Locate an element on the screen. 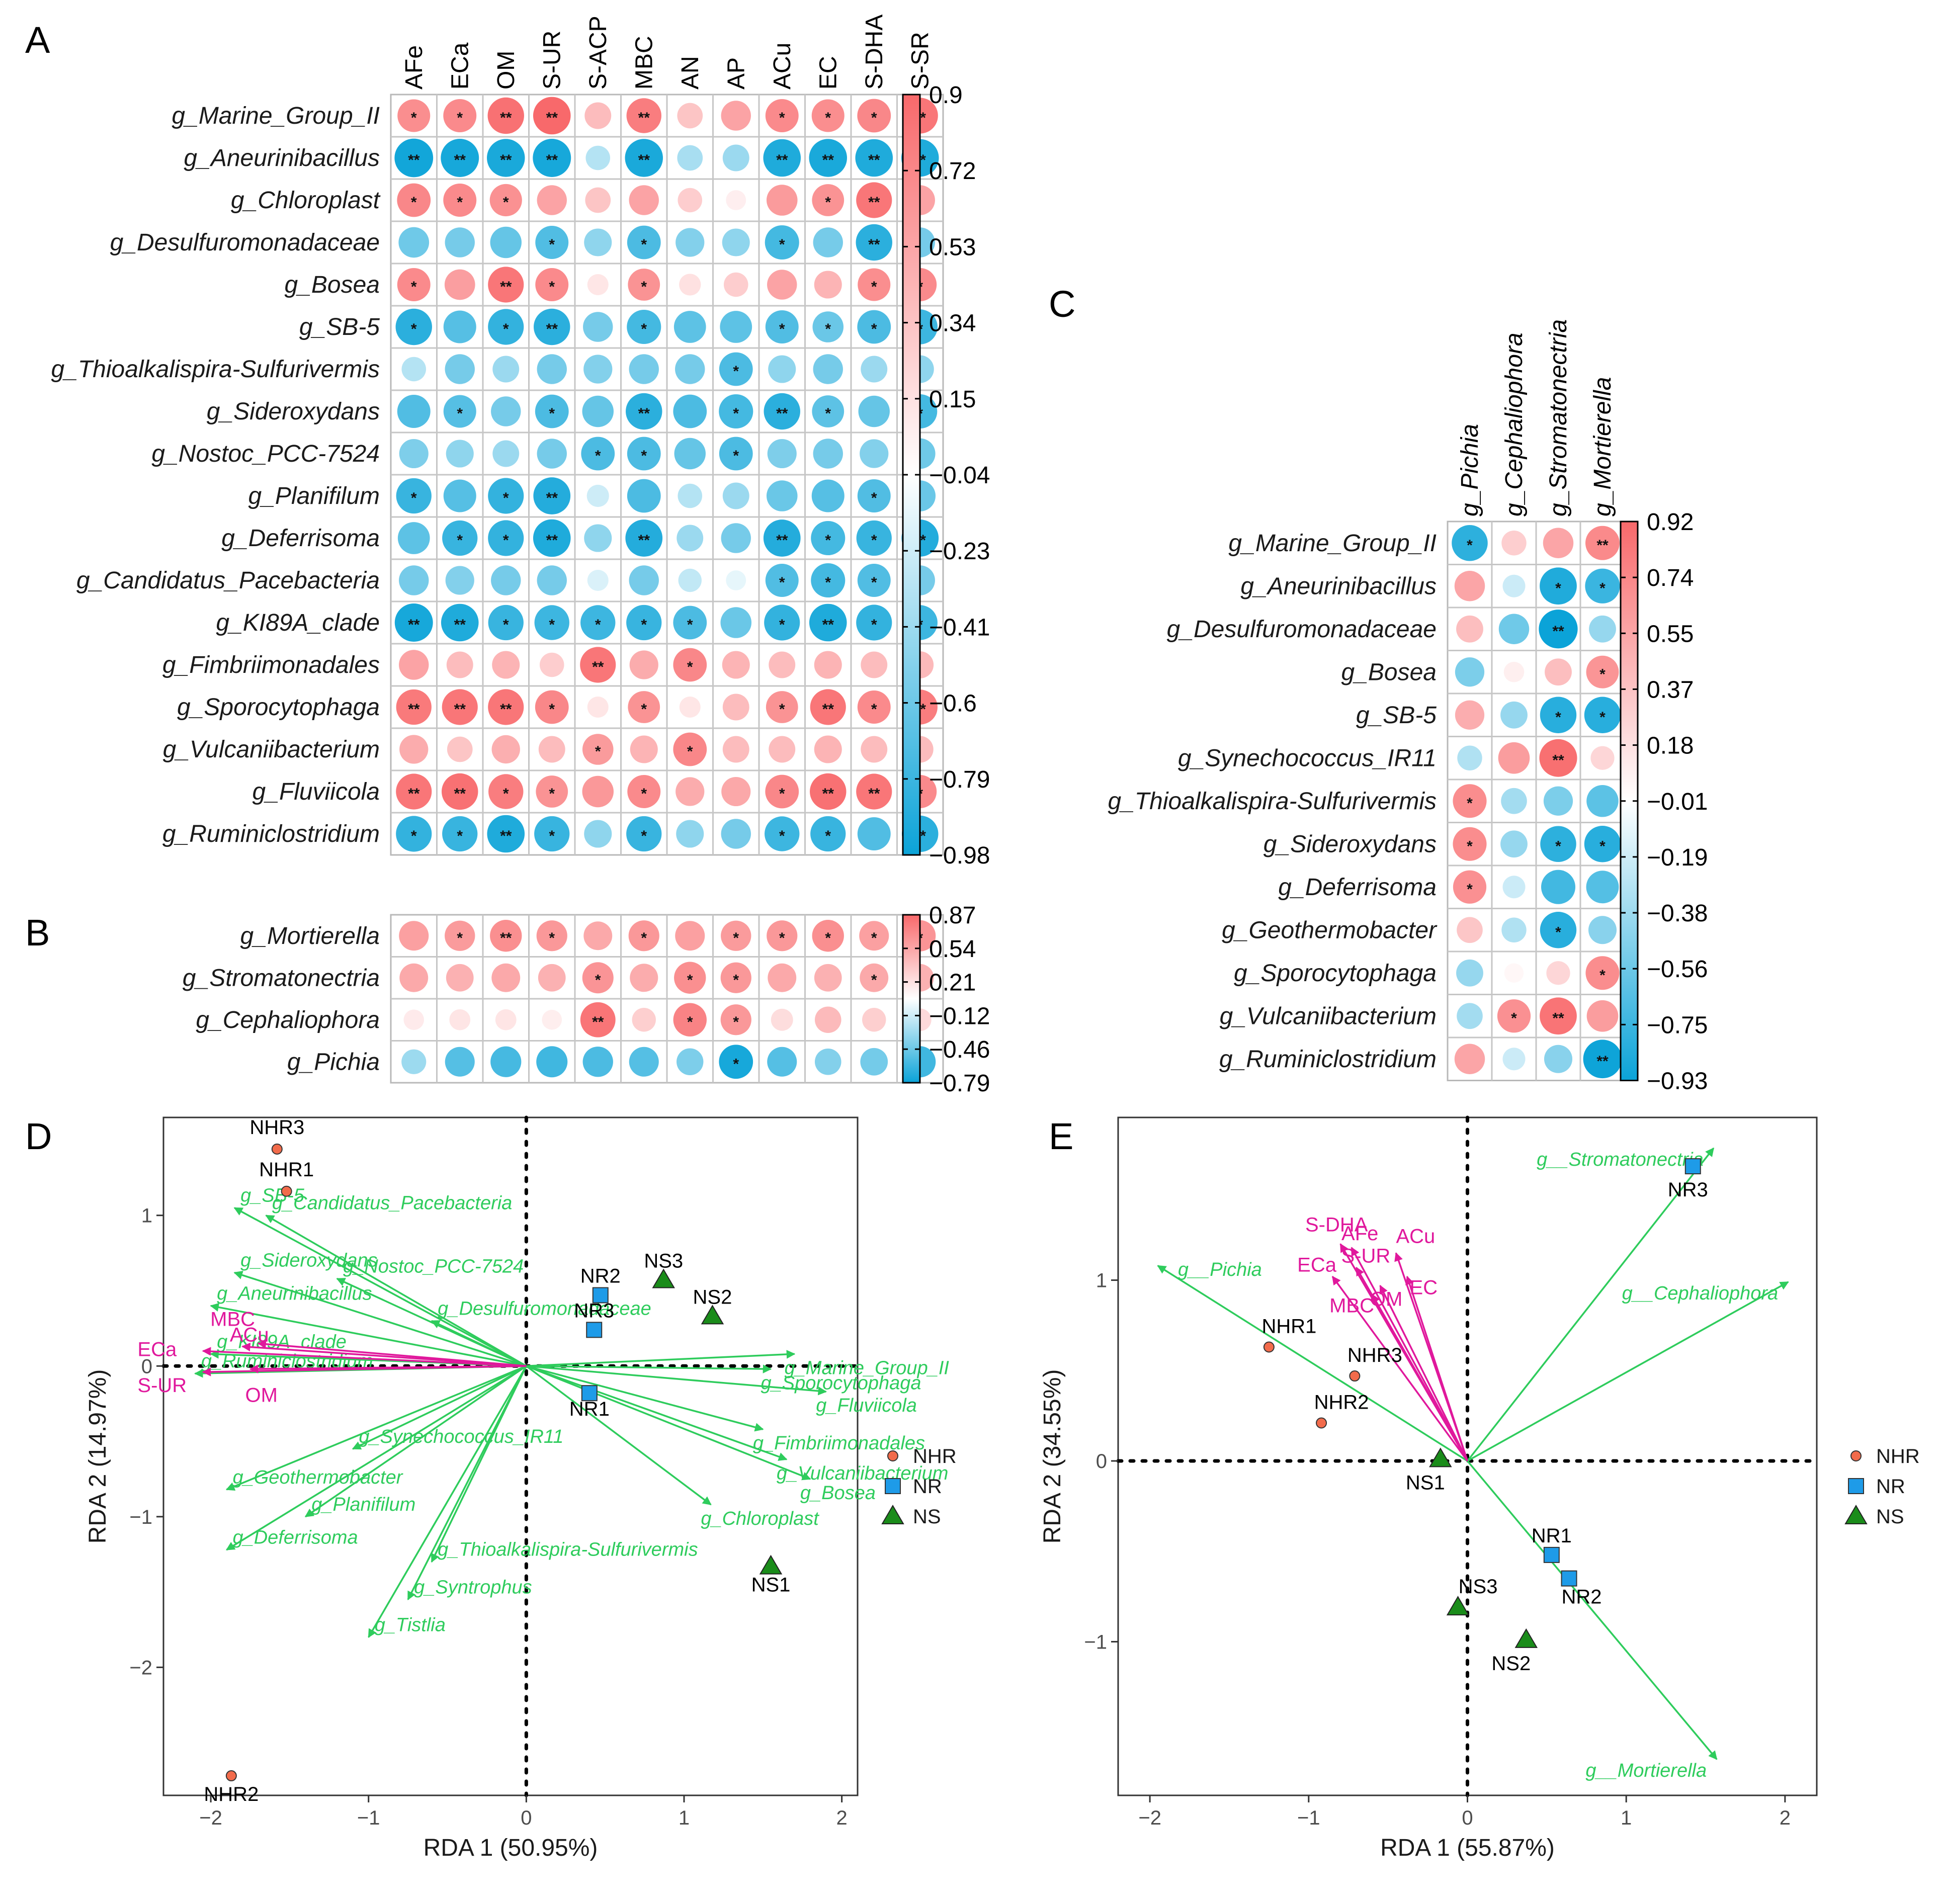 This screenshot has height=1904, width=1940. heatmap-a-row-label: g_Fimbriimonadales is located at coordinates (271, 665).